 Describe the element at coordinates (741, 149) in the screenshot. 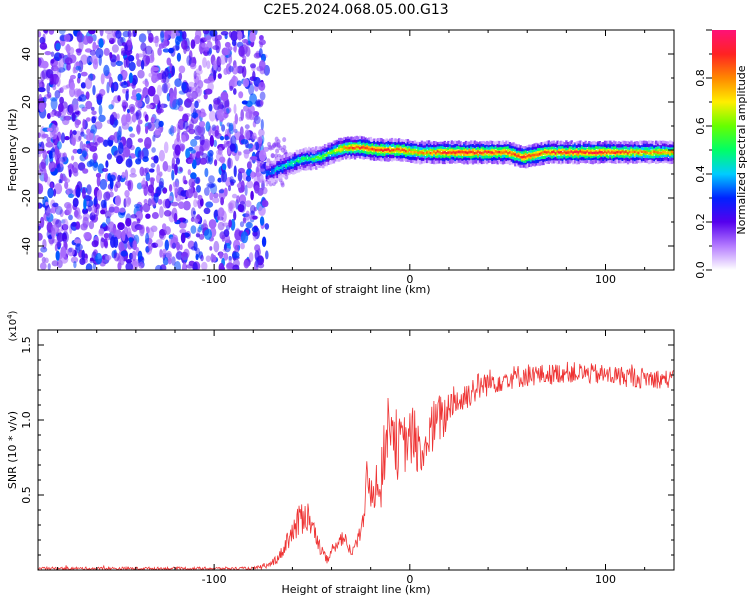

I see `colorbar-label: Normalized spectral amplitude` at that location.